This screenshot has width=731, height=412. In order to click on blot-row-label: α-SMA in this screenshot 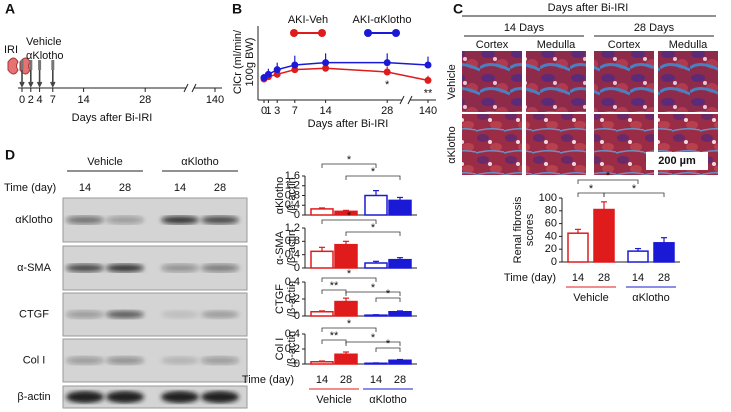, I will do `click(34, 268)`.